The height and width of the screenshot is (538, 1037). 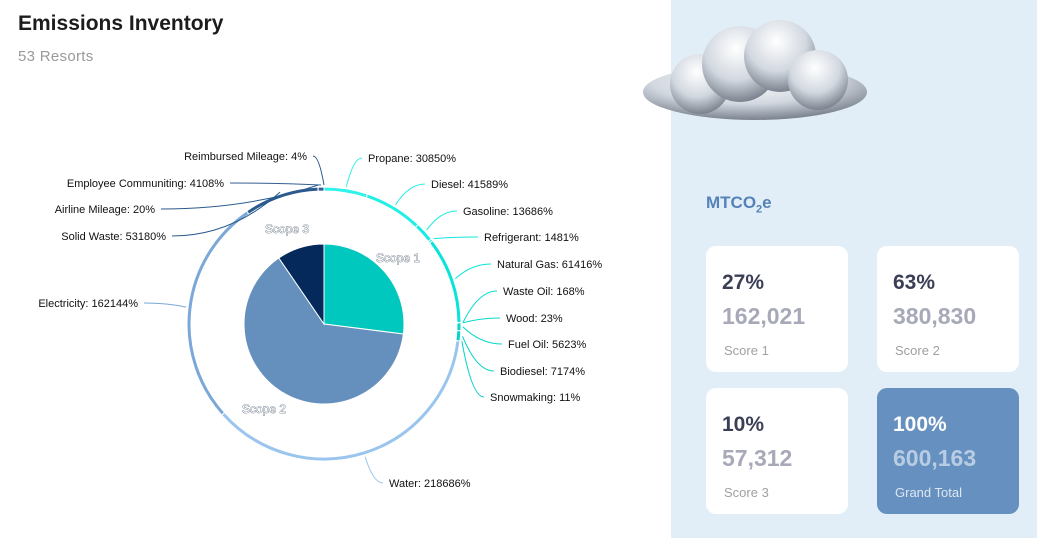 What do you see at coordinates (321, 189) in the screenshot?
I see `outer-slice-employee-communiting` at bounding box center [321, 189].